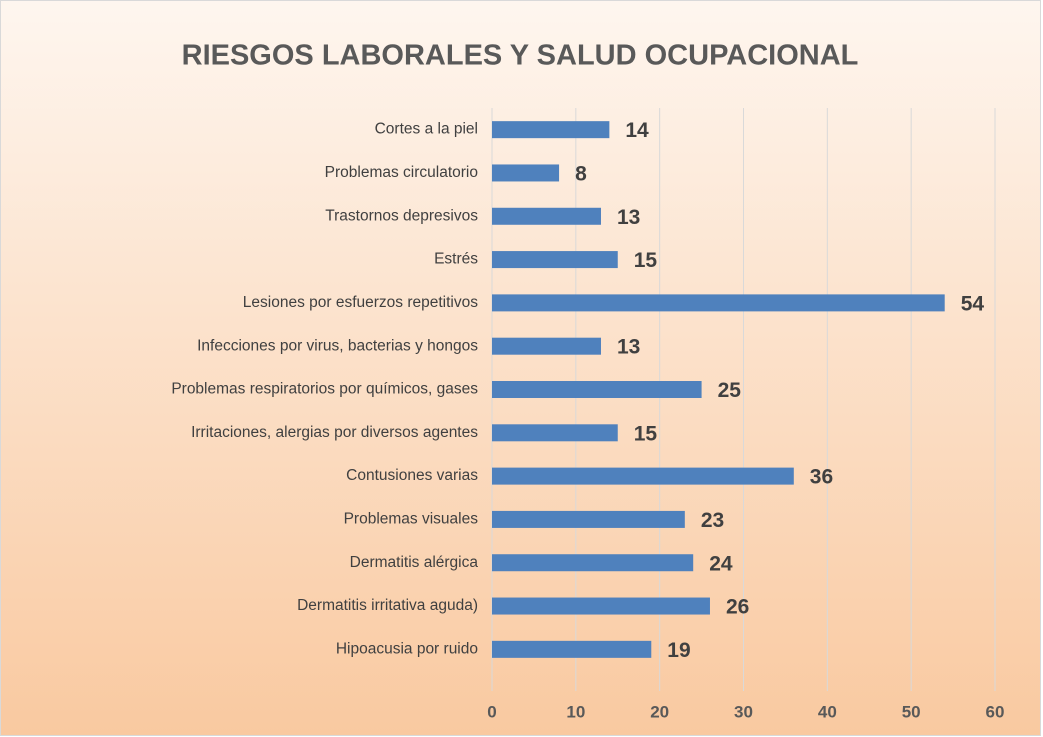 The height and width of the screenshot is (737, 1043). Describe the element at coordinates (737, 607) in the screenshot. I see `data-label: 26` at that location.